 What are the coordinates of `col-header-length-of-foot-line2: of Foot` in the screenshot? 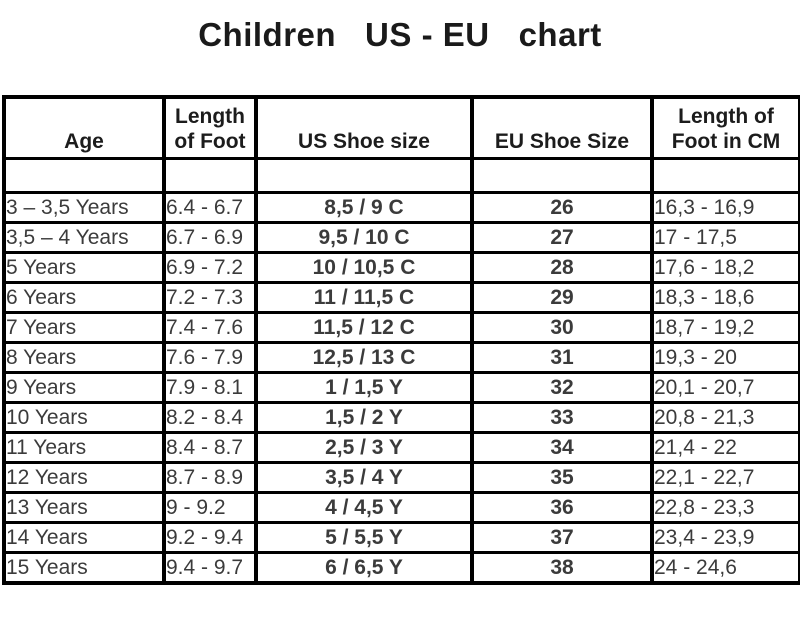 It's located at (210, 142).